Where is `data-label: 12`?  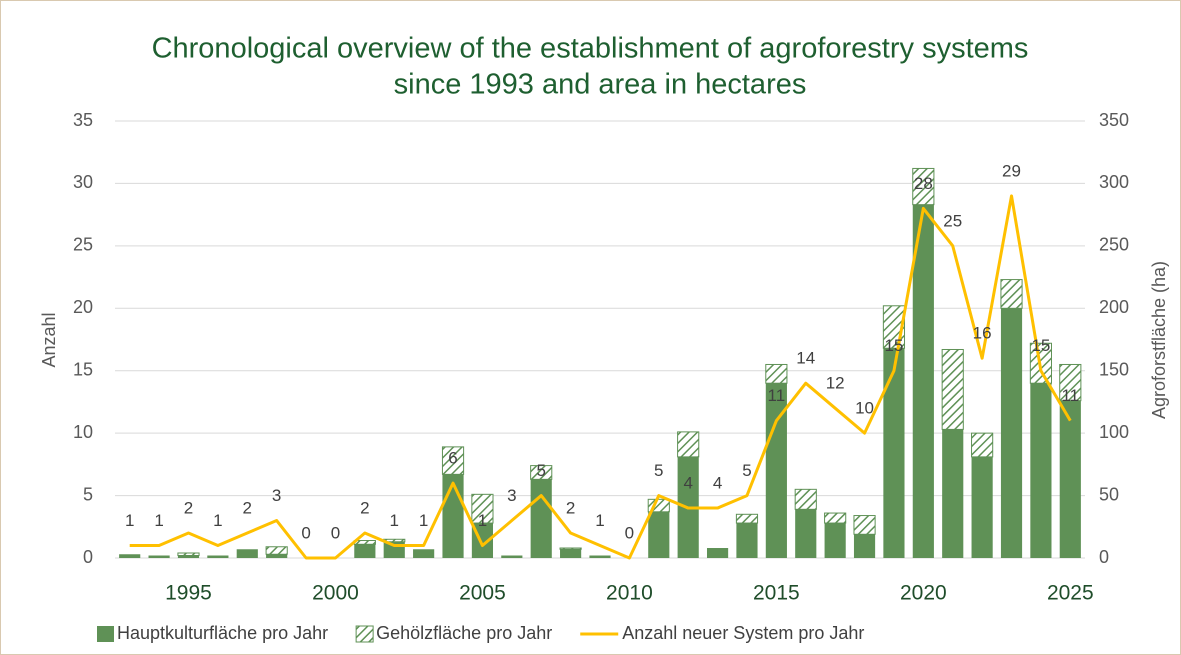 data-label: 12 is located at coordinates (835, 383).